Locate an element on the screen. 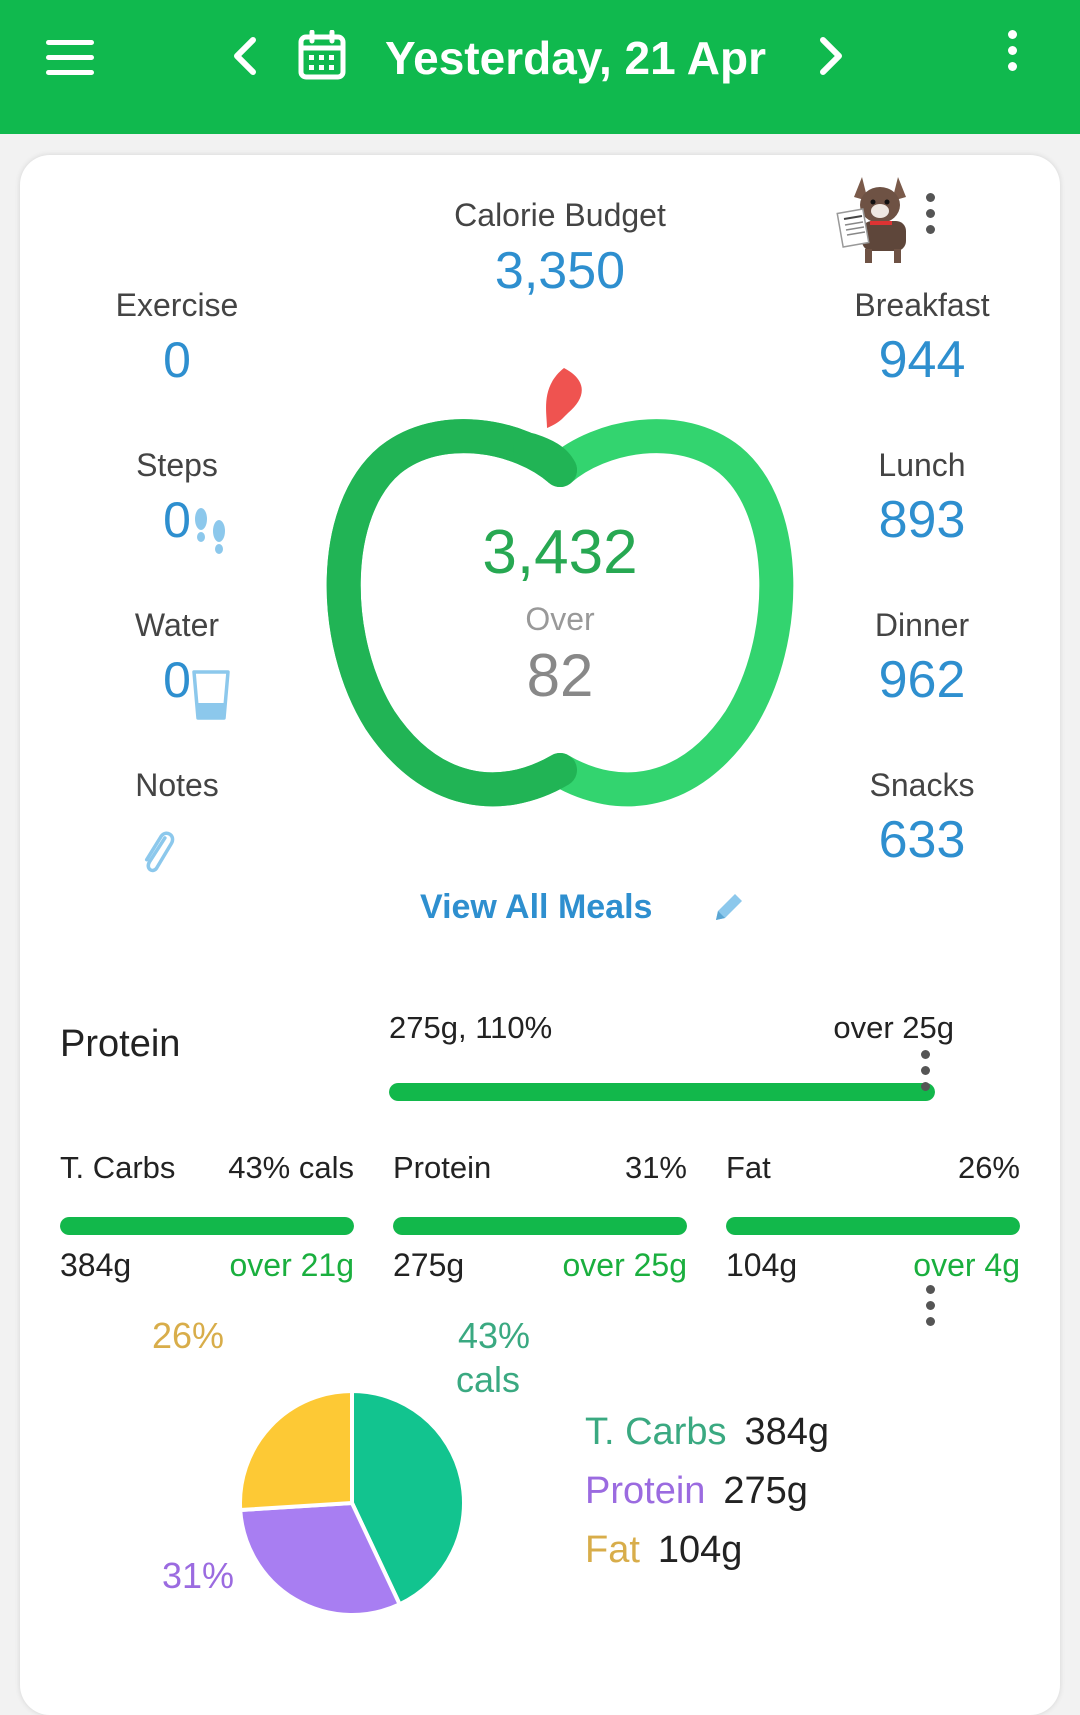 The image size is (1080, 1715). summary-more-icon is located at coordinates (930, 218).